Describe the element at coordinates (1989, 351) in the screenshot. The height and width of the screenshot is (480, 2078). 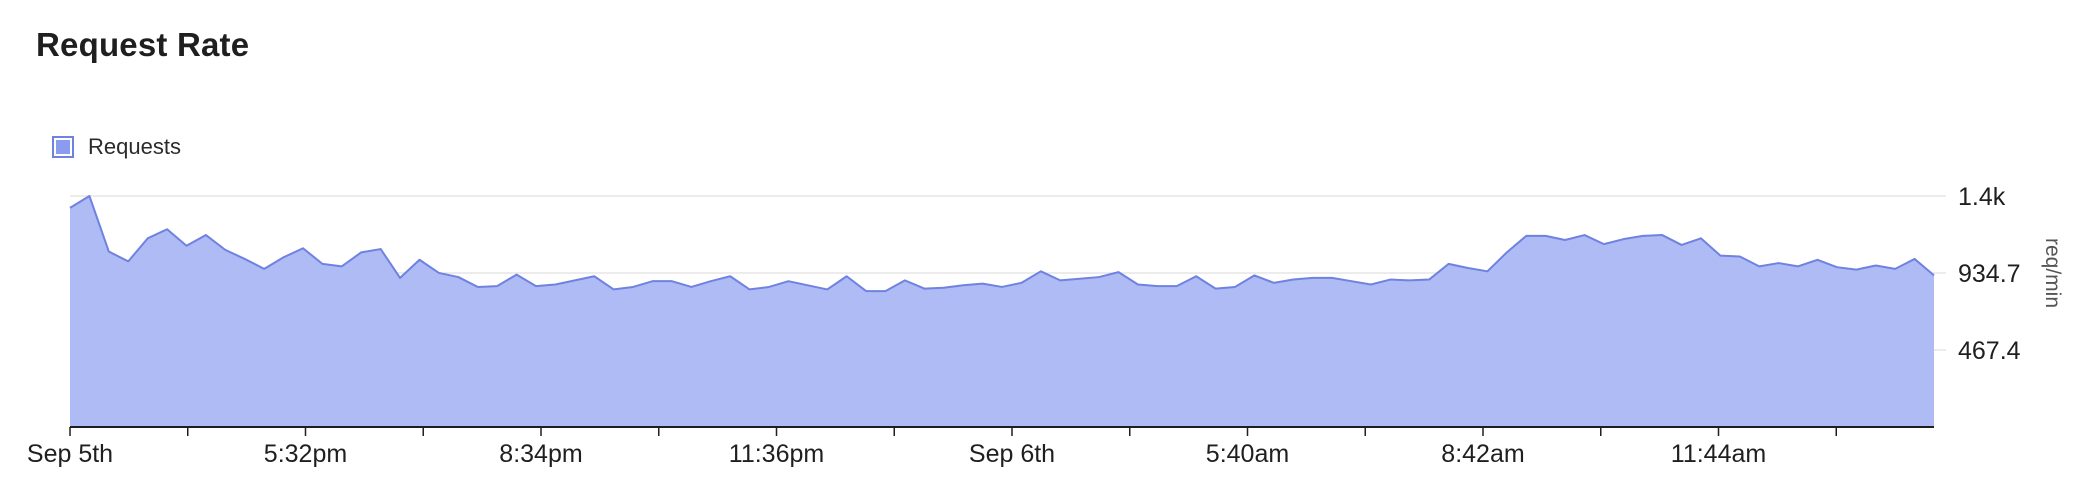
I see `y-tick-label: 467.4` at that location.